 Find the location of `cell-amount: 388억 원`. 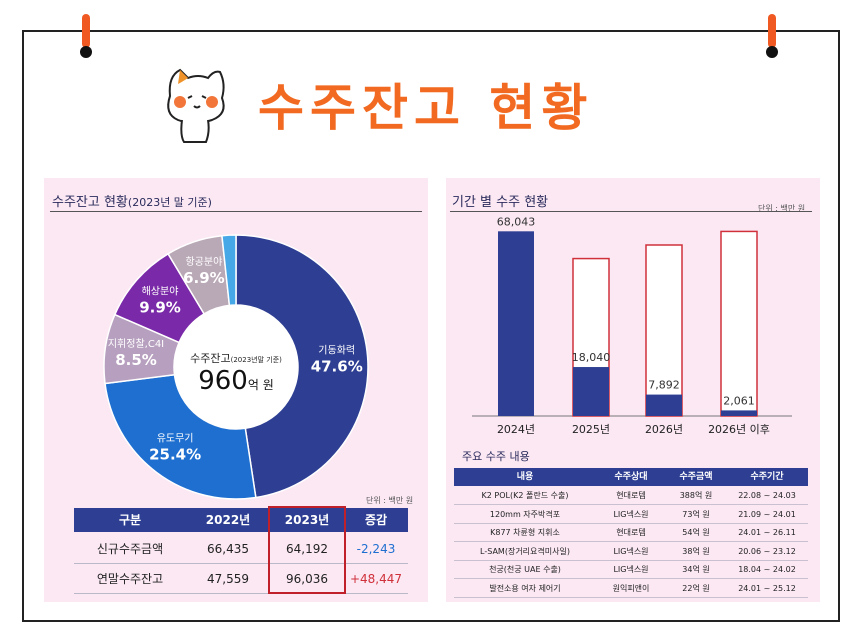

cell-amount: 388억 원 is located at coordinates (696, 495).